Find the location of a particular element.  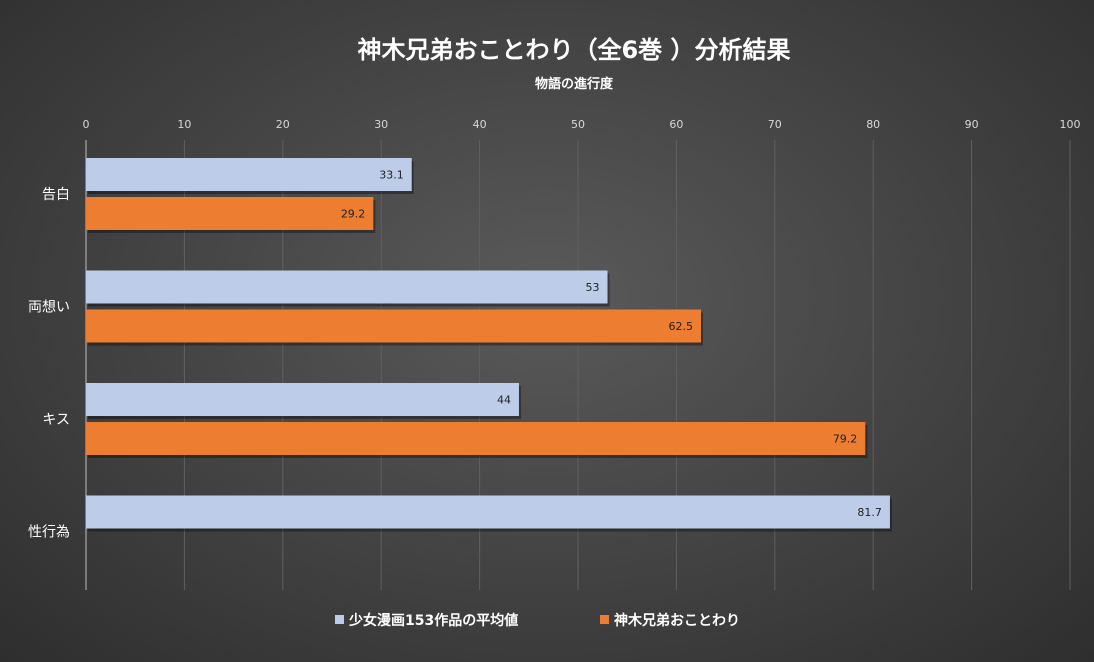

x-tick-label: 20 is located at coordinates (283, 124).